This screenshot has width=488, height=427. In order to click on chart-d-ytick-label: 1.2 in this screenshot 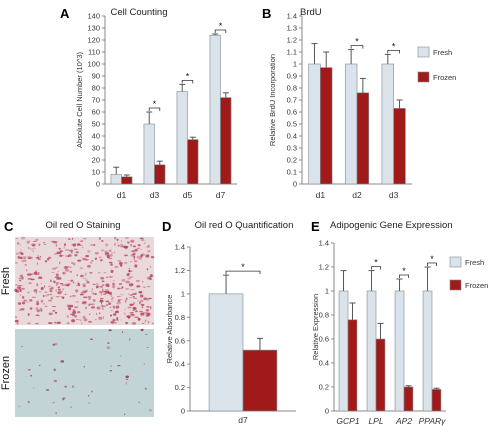, I will do `click(180, 270)`.